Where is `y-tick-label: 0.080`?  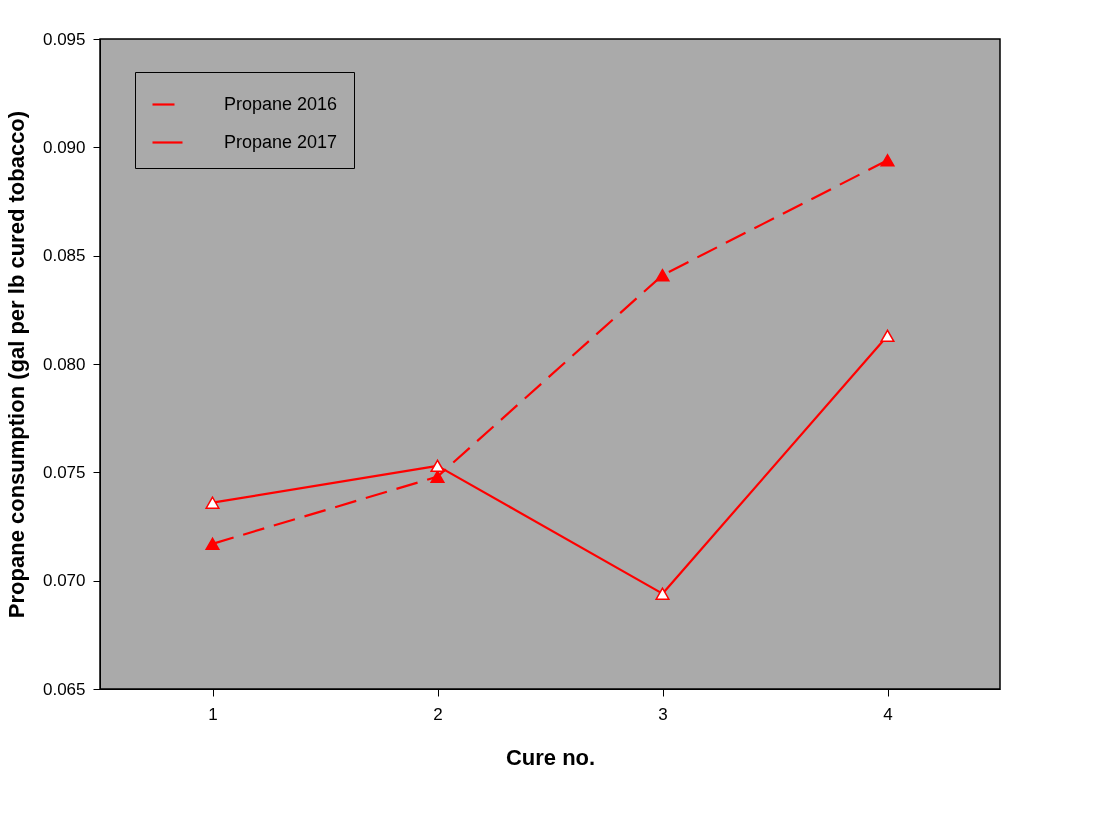 y-tick-label: 0.080 is located at coordinates (64, 364).